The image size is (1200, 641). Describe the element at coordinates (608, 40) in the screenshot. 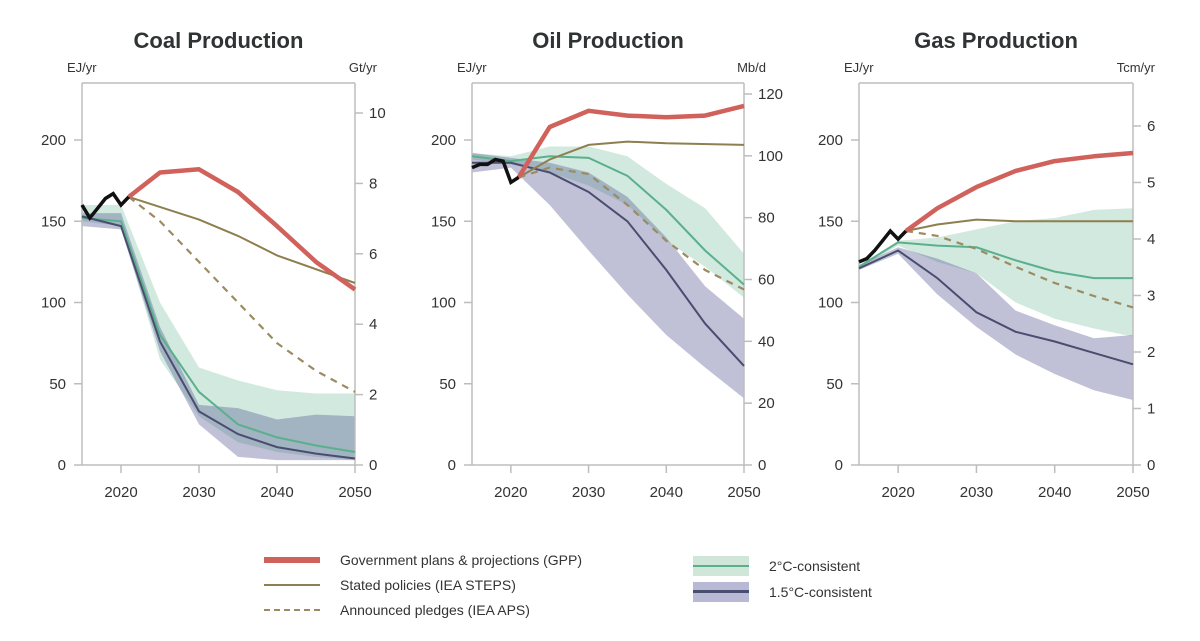

I see `chart-title: Oil Production` at that location.